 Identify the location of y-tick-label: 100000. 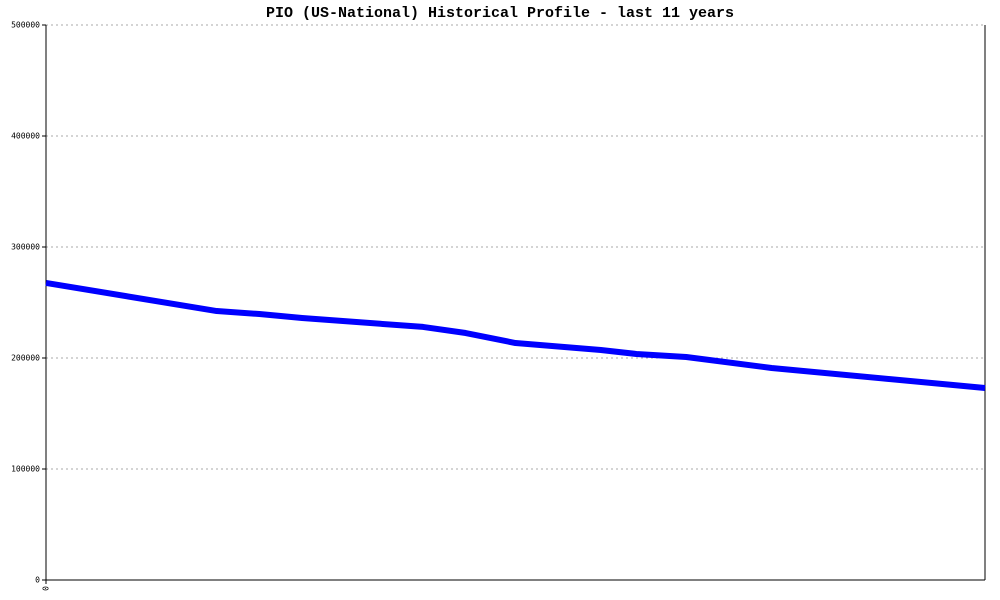
(25, 469).